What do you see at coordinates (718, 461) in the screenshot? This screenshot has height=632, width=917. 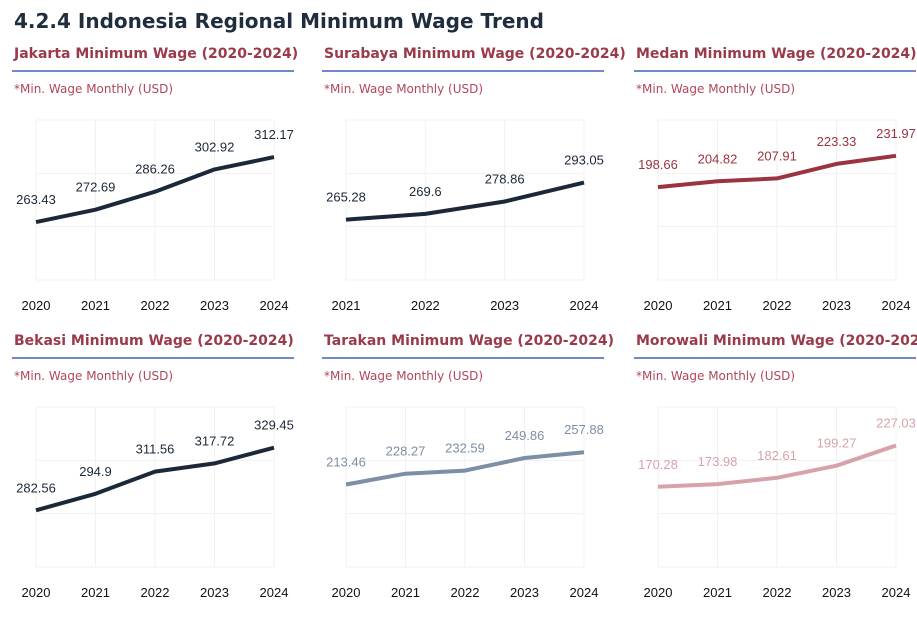 I see `data-label: 173.98` at bounding box center [718, 461].